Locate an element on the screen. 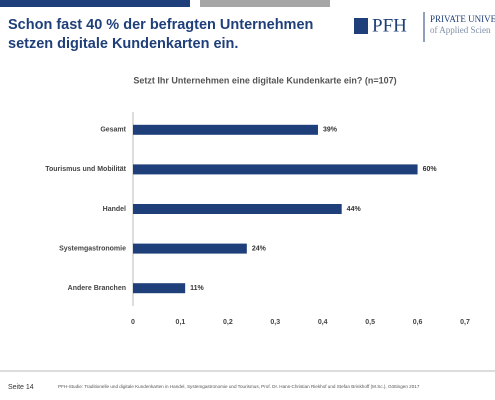 This screenshot has height=400, width=495. logo-mark: PFH is located at coordinates (389, 25).